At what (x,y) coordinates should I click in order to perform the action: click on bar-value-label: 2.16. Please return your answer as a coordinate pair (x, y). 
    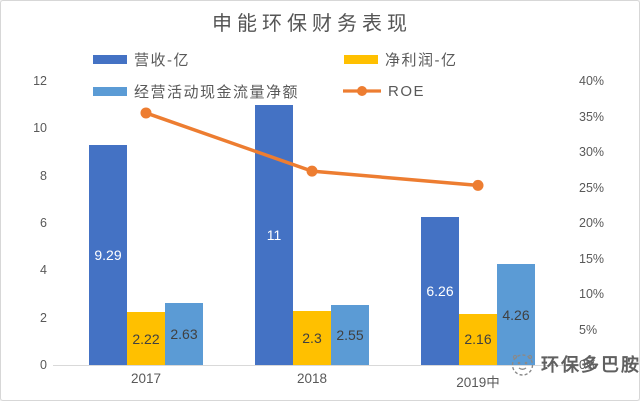
    Looking at the image, I should click on (478, 339).